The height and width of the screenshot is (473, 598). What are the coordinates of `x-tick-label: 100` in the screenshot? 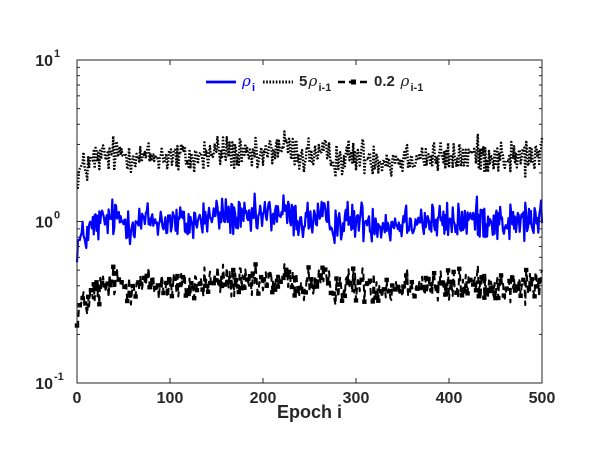 It's located at (170, 398).